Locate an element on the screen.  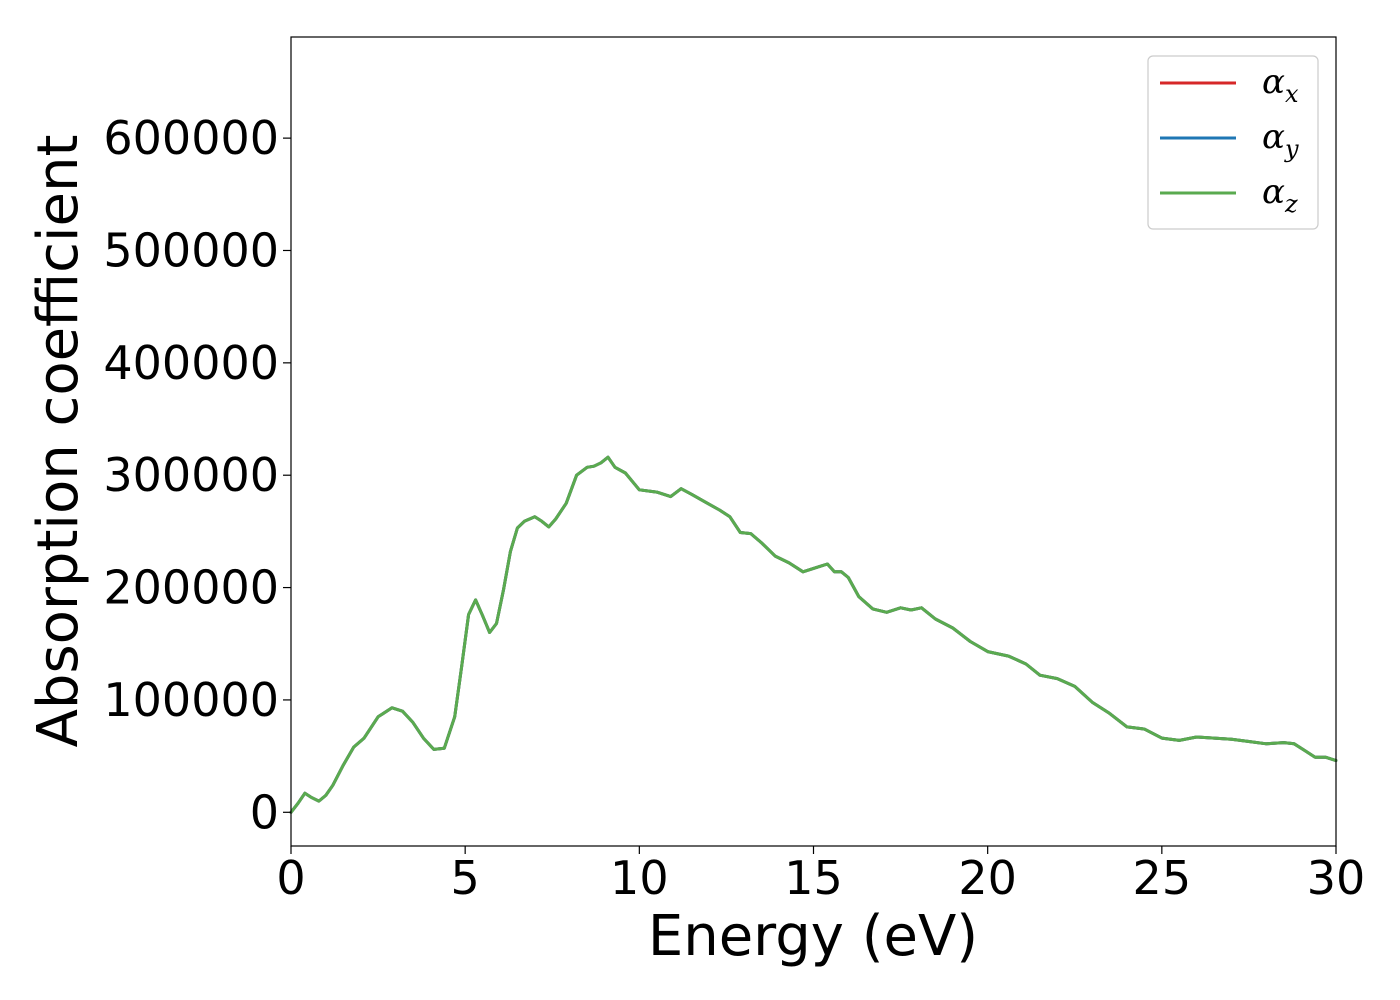
x-tick-label: 15 is located at coordinates (813, 878).